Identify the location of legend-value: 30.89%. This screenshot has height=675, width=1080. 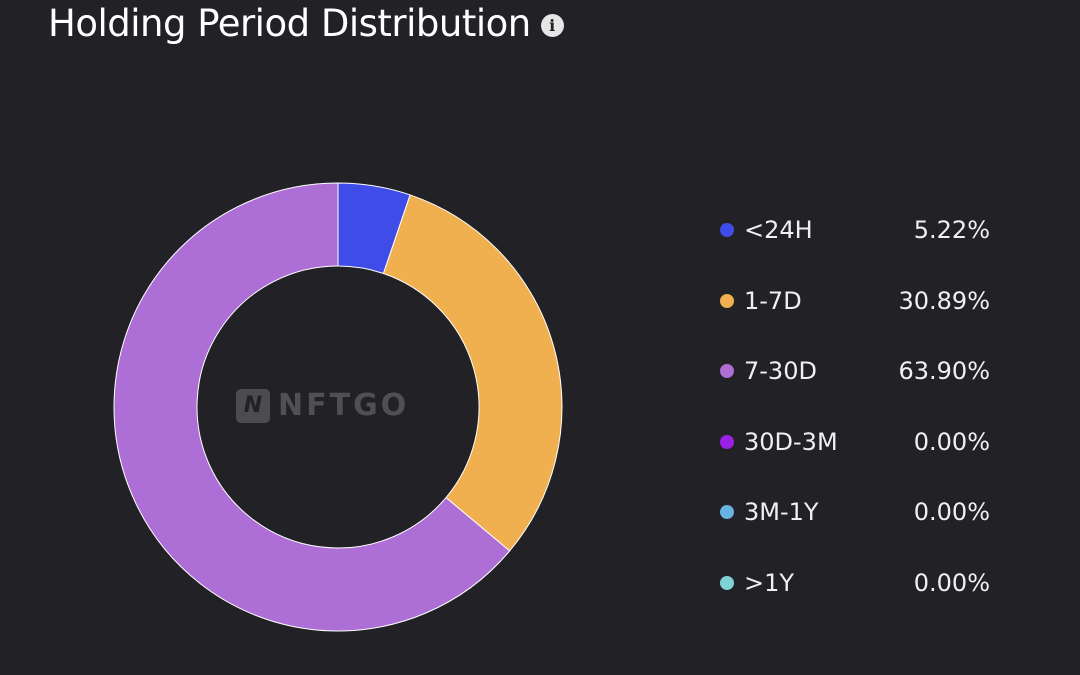
(944, 300).